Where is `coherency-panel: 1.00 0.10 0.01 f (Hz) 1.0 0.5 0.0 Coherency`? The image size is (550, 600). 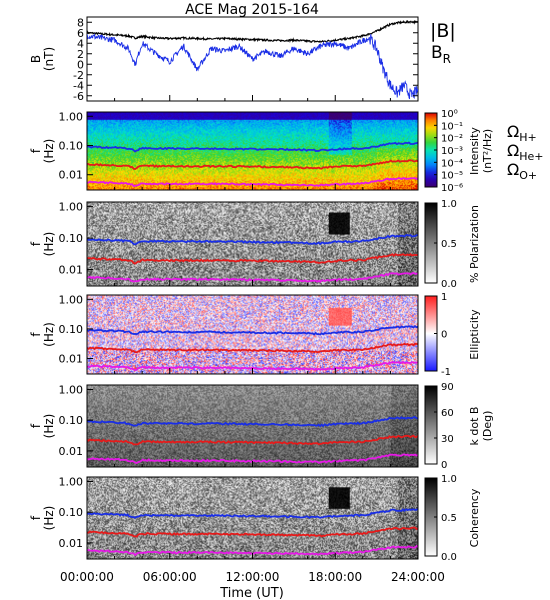
coherency-panel: 1.00 0.10 0.01 f (Hz) 1.0 0.5 0.0 Coherency is located at coordinates (255, 518).